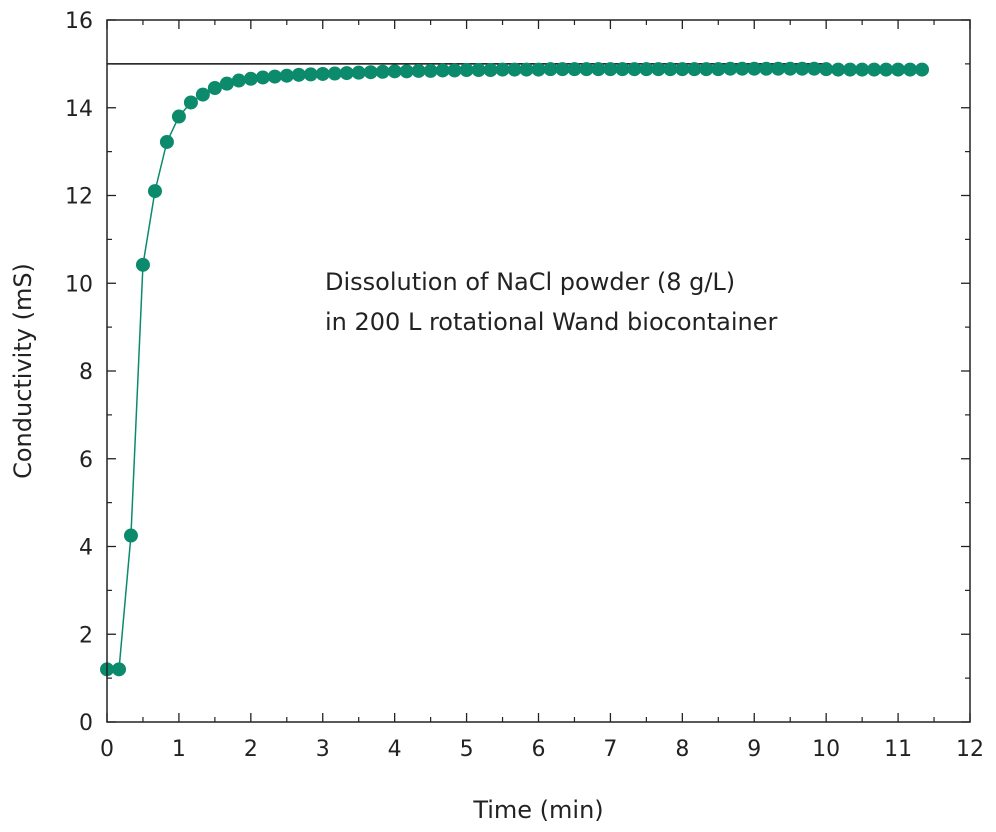 The height and width of the screenshot is (832, 996). What do you see at coordinates (86, 723) in the screenshot?
I see `y-tick-label: 0` at bounding box center [86, 723].